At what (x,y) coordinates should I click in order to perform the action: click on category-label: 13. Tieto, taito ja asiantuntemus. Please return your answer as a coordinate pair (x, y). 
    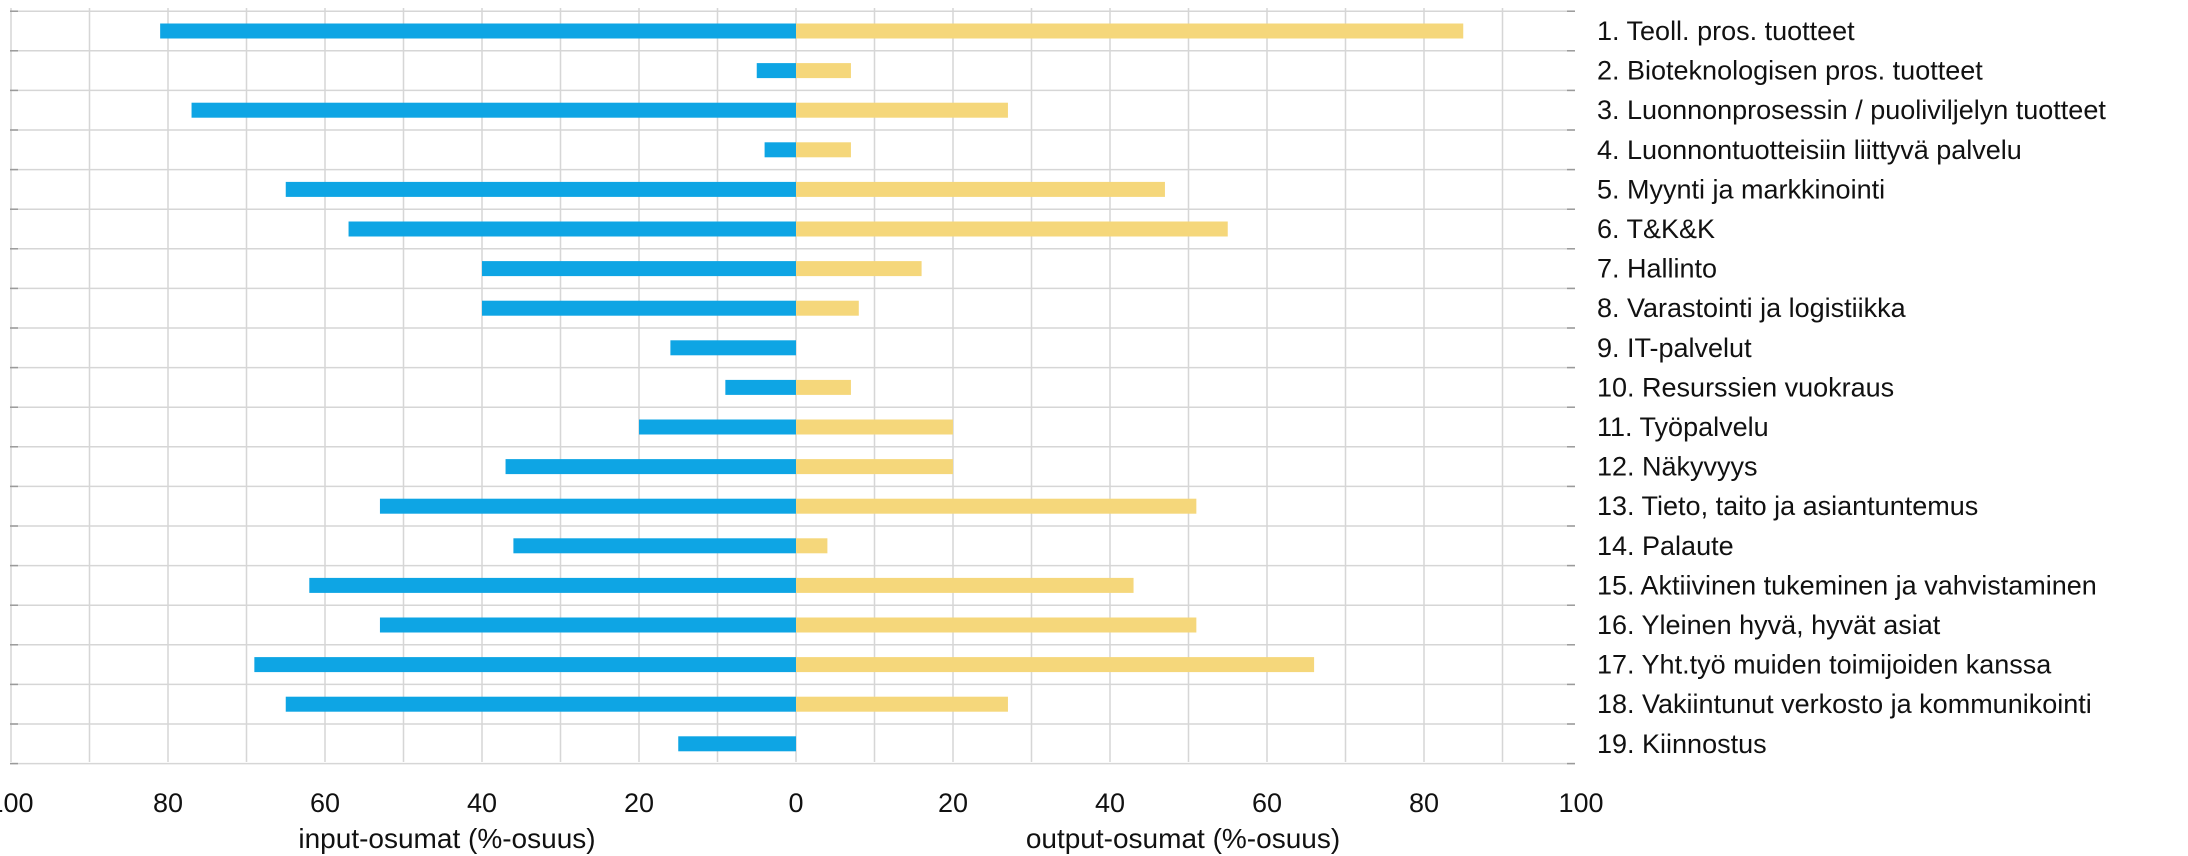
    Looking at the image, I should click on (1787, 506).